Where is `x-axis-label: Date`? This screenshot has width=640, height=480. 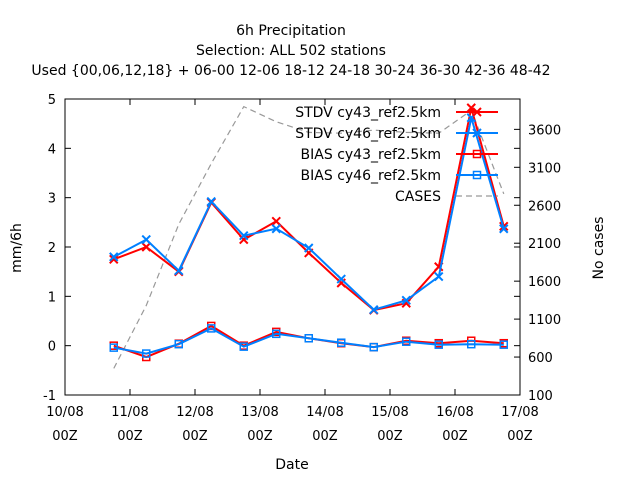 x-axis-label: Date is located at coordinates (291, 465).